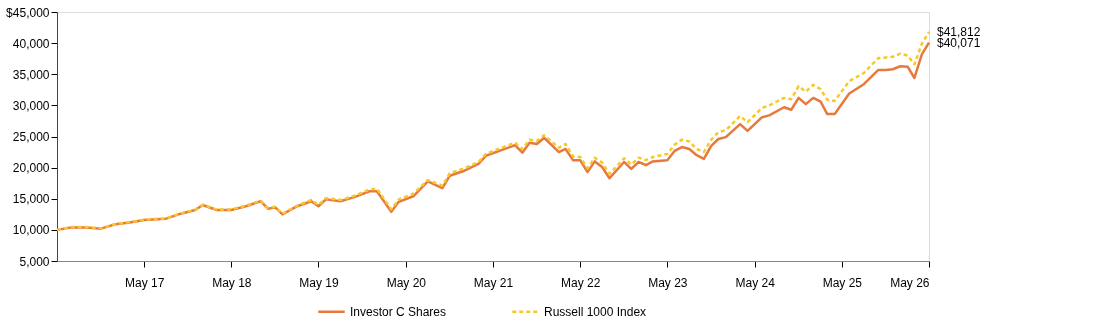 Image resolution: width=1094 pixels, height=327 pixels. What do you see at coordinates (406, 282) in the screenshot?
I see `x-tick-label: May 20` at bounding box center [406, 282].